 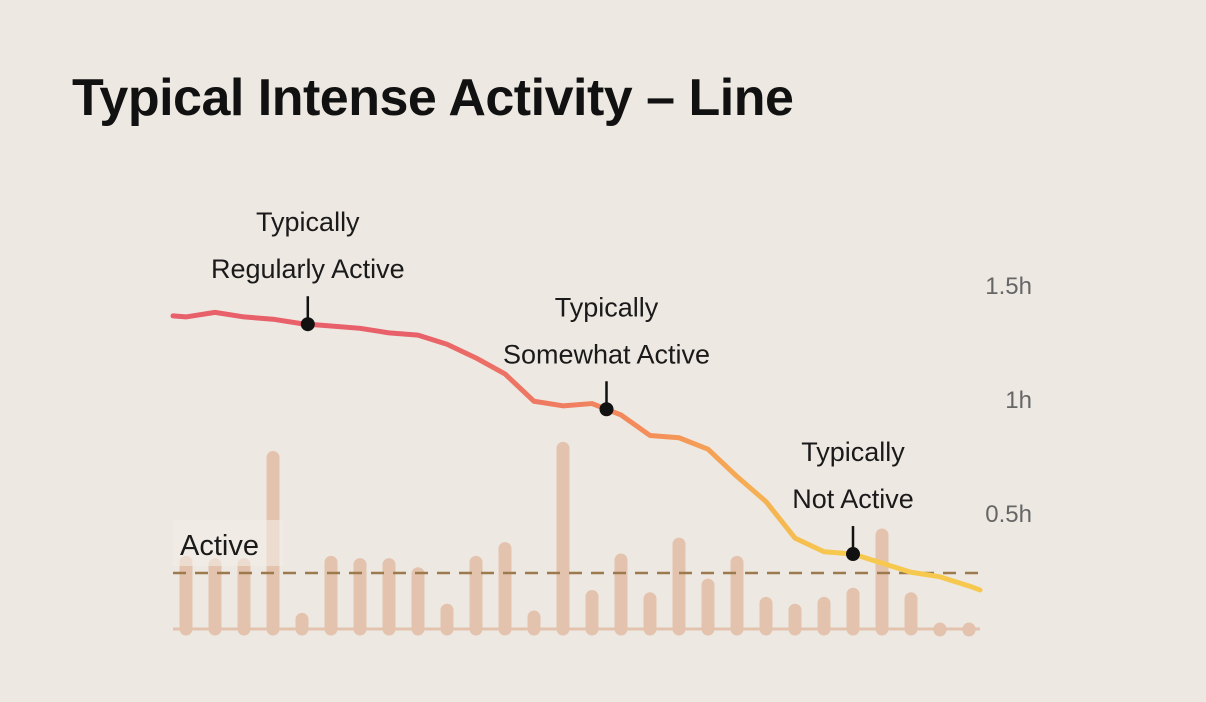 What do you see at coordinates (1008, 286) in the screenshot?
I see `y-tick-label: 1.5h` at bounding box center [1008, 286].